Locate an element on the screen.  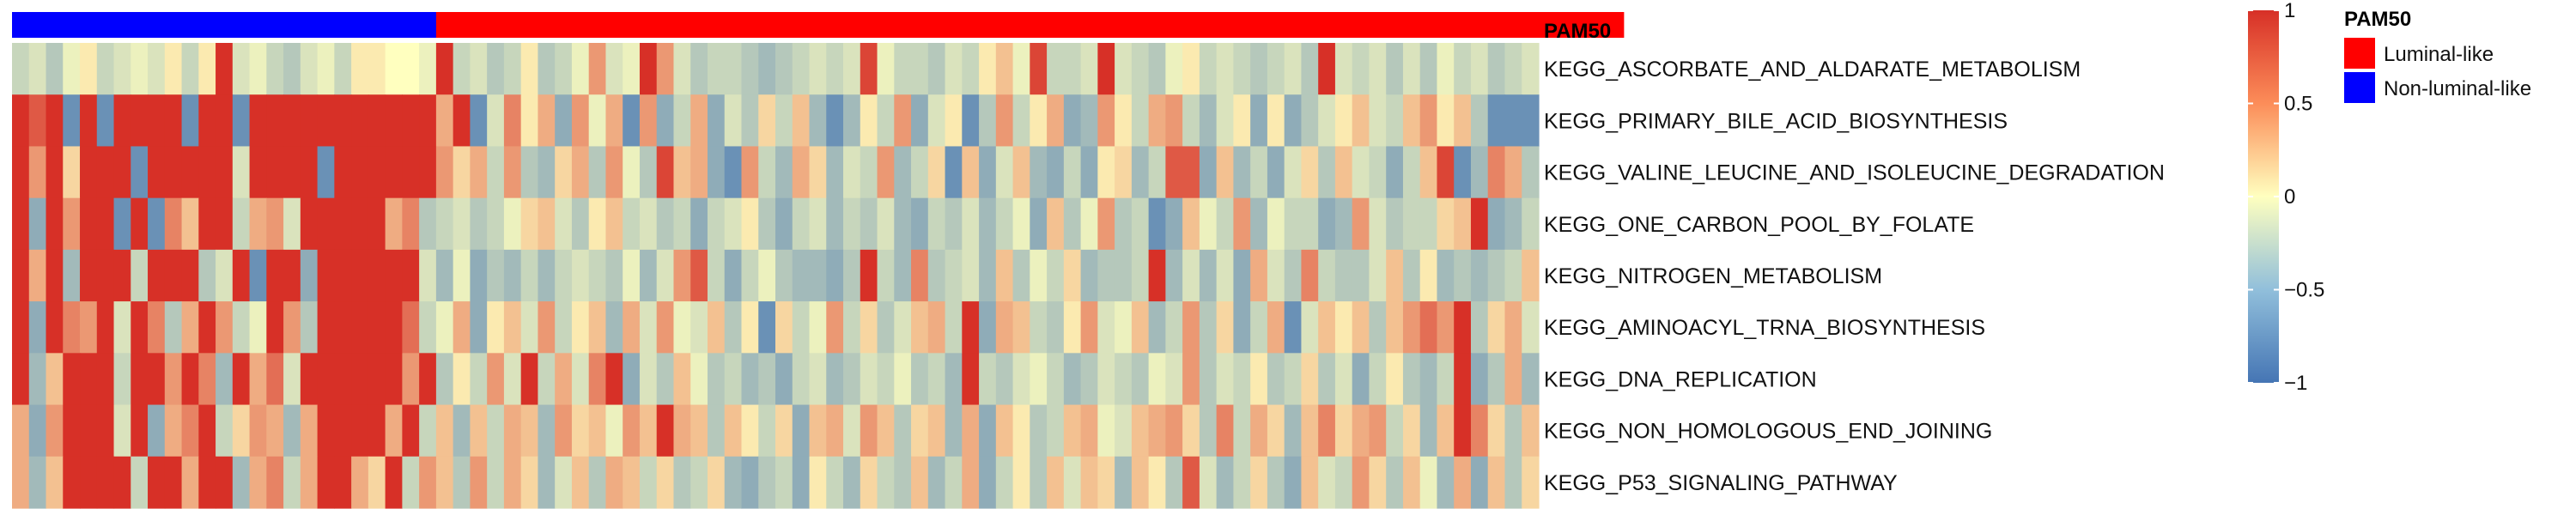
legend-swatch is located at coordinates (2360, 53).